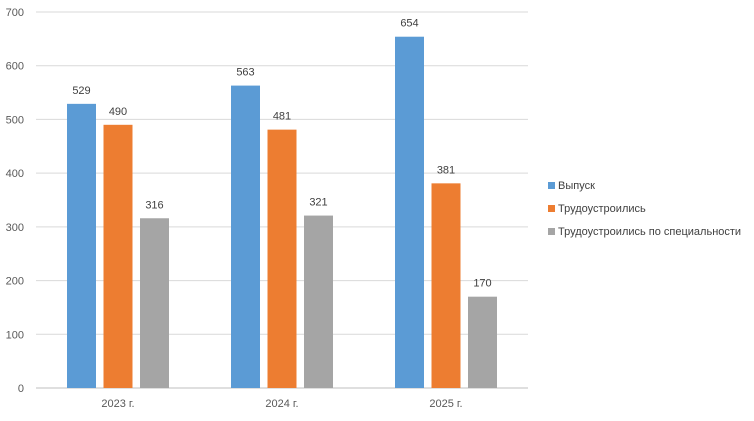 The width and height of the screenshot is (754, 421). I want to click on data-label: 529, so click(81, 91).